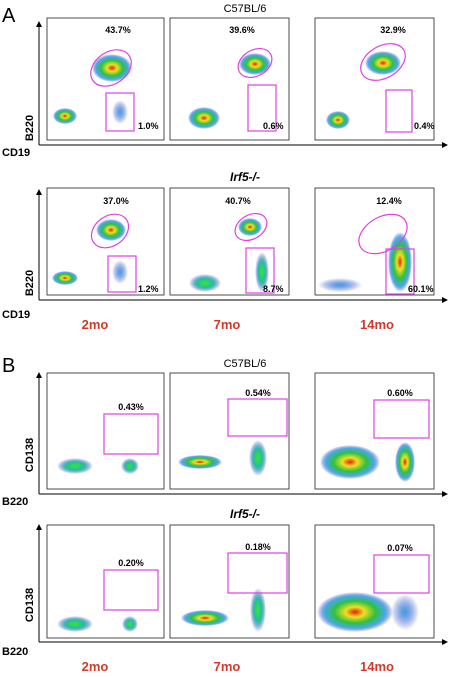  Describe the element at coordinates (245, 514) in the screenshot. I see `panel-b-group-ko-title: Irf5-/-` at that location.